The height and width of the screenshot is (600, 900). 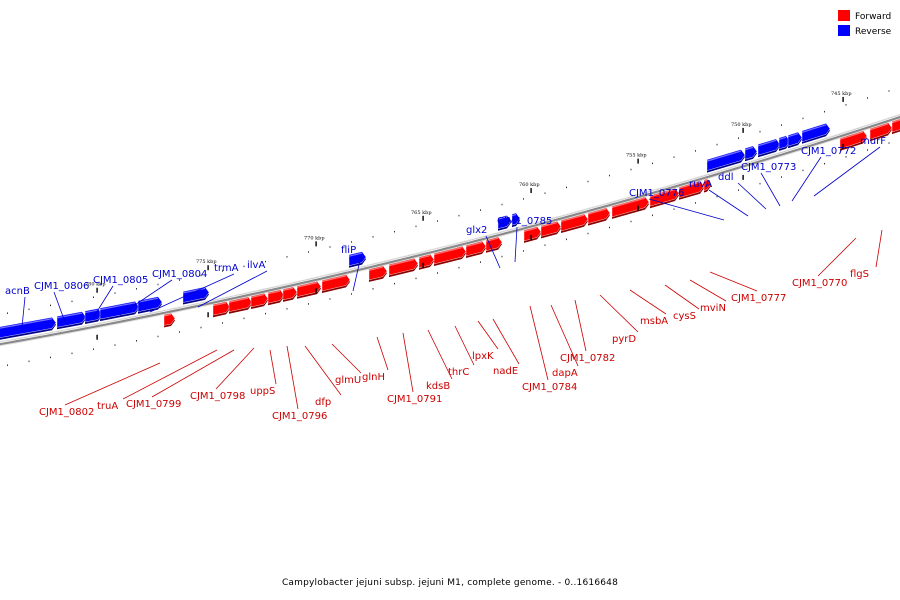 What do you see at coordinates (458, 372) in the screenshot?
I see `gene-label-thrc: thrC` at bounding box center [458, 372].